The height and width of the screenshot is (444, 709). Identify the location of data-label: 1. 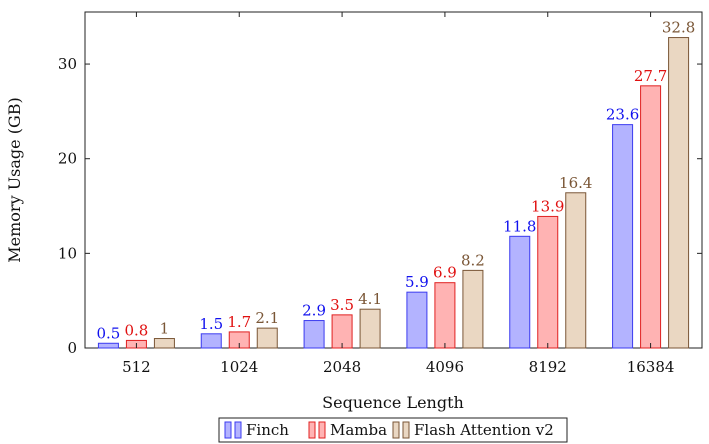
(165, 329).